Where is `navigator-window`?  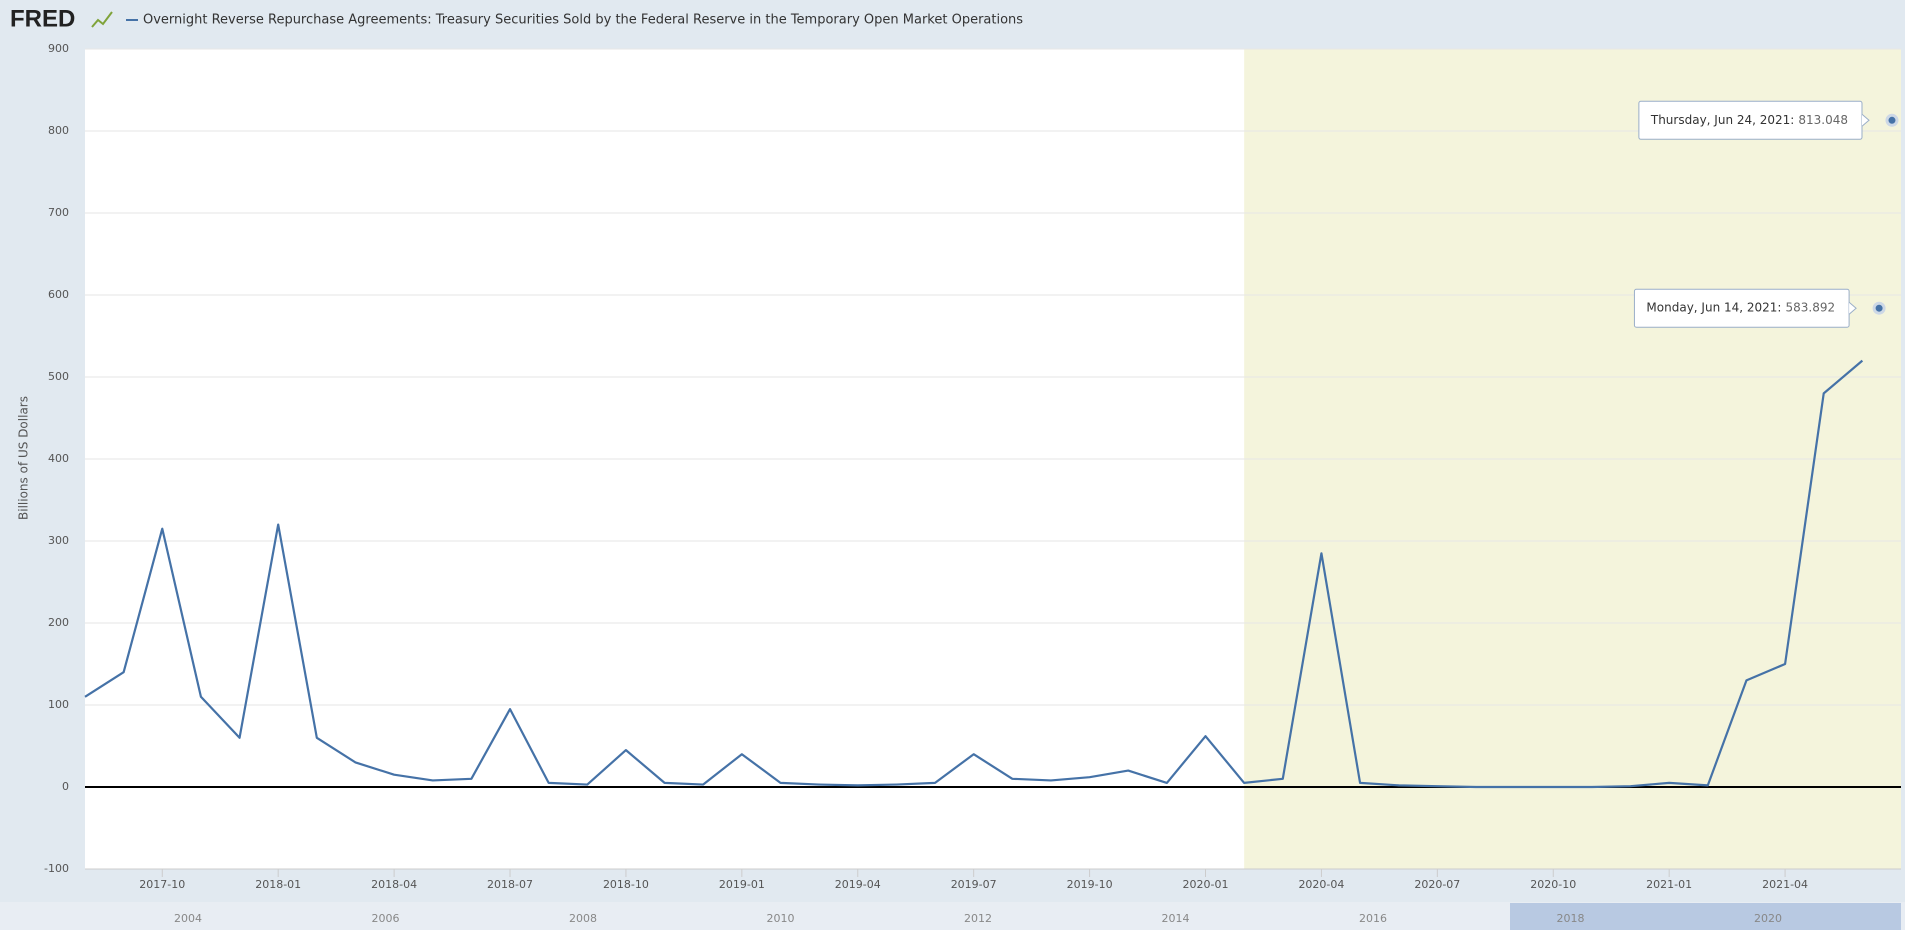
navigator-window is located at coordinates (1705, 916).